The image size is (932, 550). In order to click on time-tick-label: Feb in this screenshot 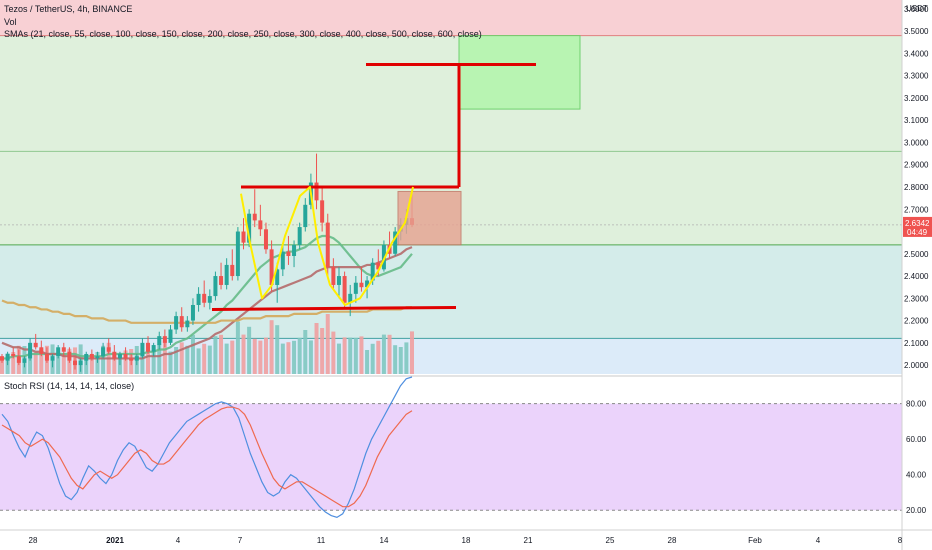, I will do `click(755, 540)`.